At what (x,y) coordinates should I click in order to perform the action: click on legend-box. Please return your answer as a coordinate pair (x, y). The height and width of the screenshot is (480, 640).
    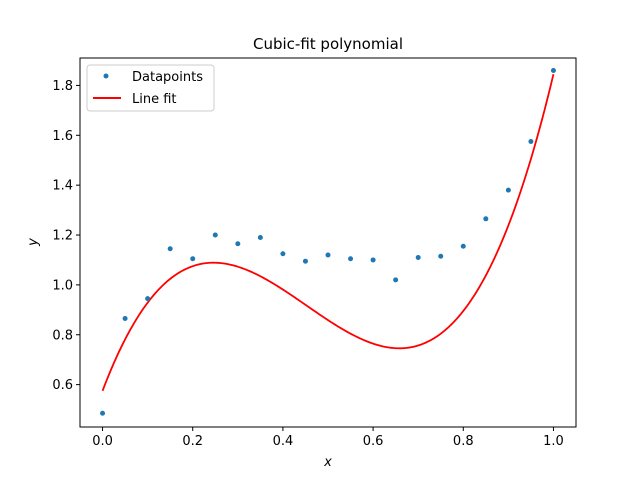
    Looking at the image, I should click on (150, 88).